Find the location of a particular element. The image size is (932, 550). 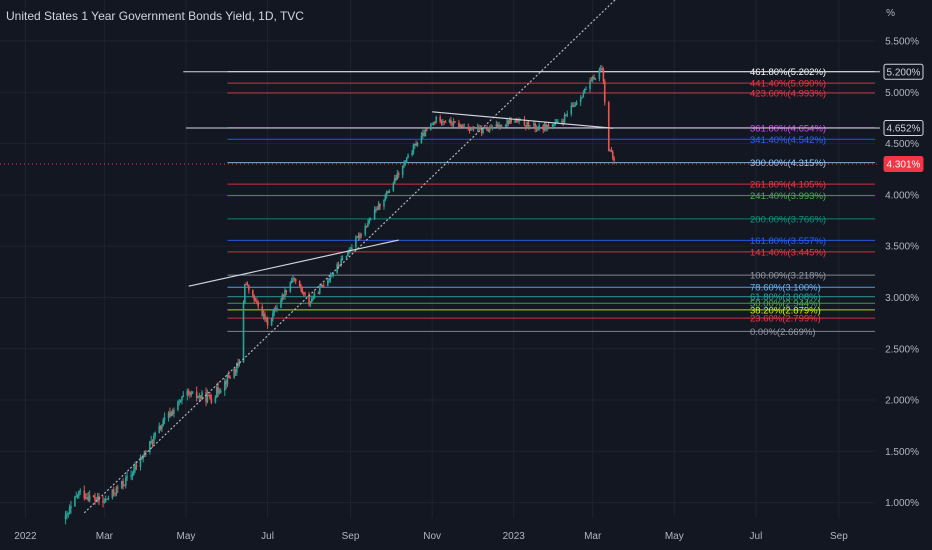

fib-level-label: 0.00%(2.669%) is located at coordinates (782, 332).